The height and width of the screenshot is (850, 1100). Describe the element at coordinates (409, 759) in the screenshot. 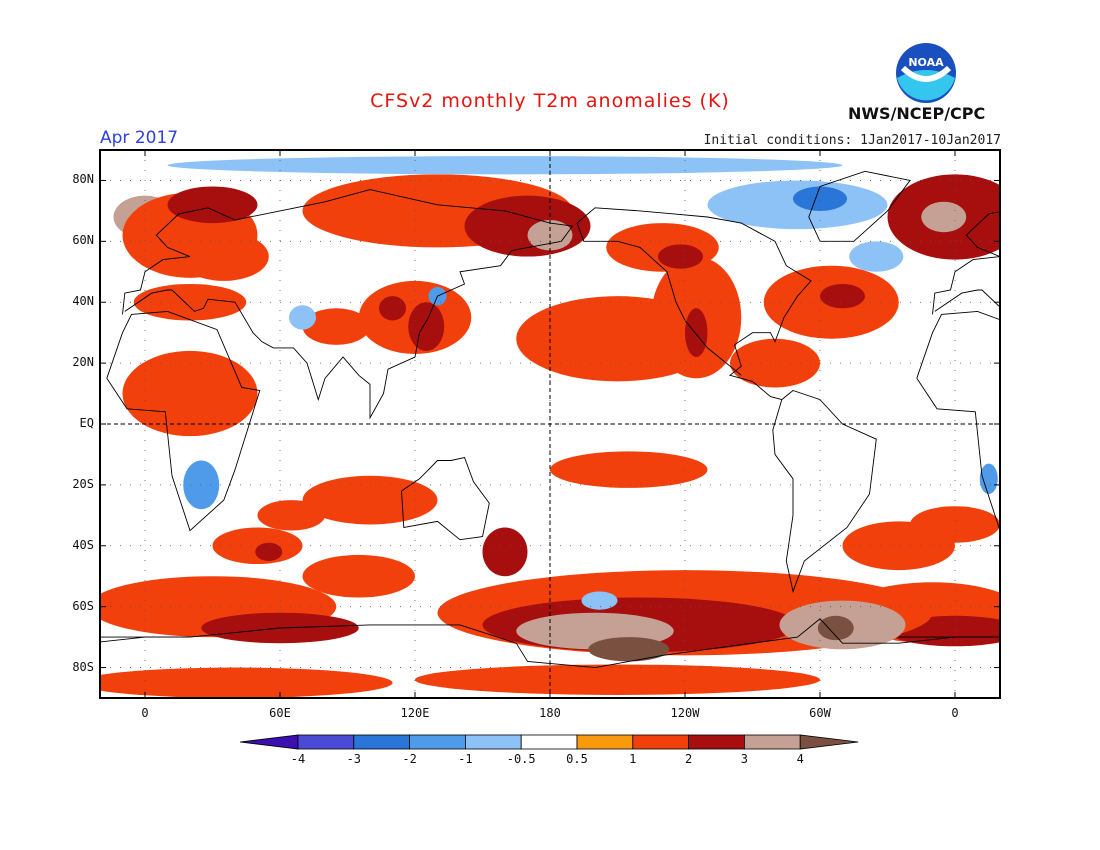

I see `colorbar-label: -2` at that location.